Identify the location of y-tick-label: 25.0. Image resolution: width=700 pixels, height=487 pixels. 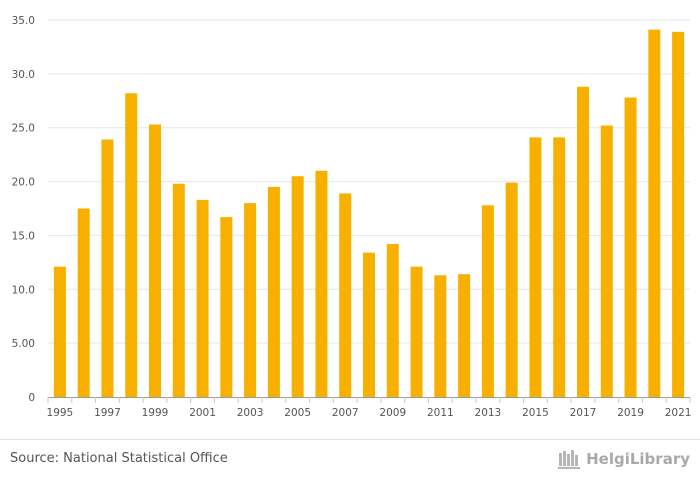
(23, 129).